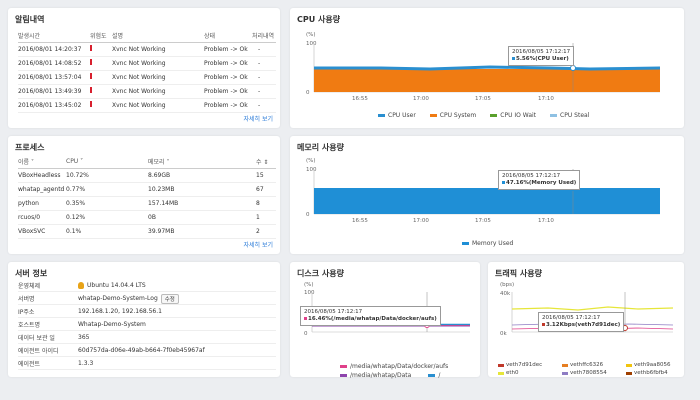  Describe the element at coordinates (397, 115) in the screenshot. I see `legend-item: CPU User` at that location.